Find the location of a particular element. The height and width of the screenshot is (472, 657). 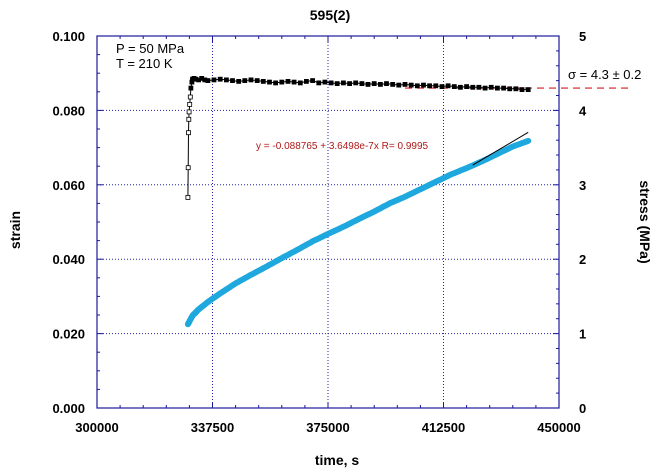

temperature-annotation: T = 210 K is located at coordinates (144, 63).